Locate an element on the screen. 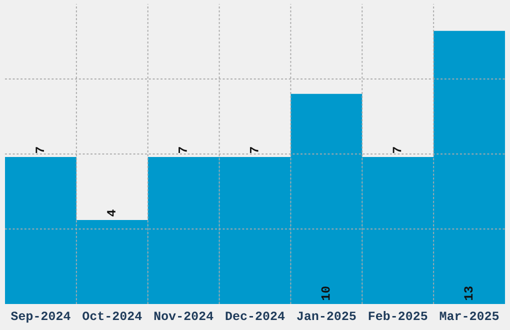 The height and width of the screenshot is (330, 510). data-label: 13 is located at coordinates (468, 293).